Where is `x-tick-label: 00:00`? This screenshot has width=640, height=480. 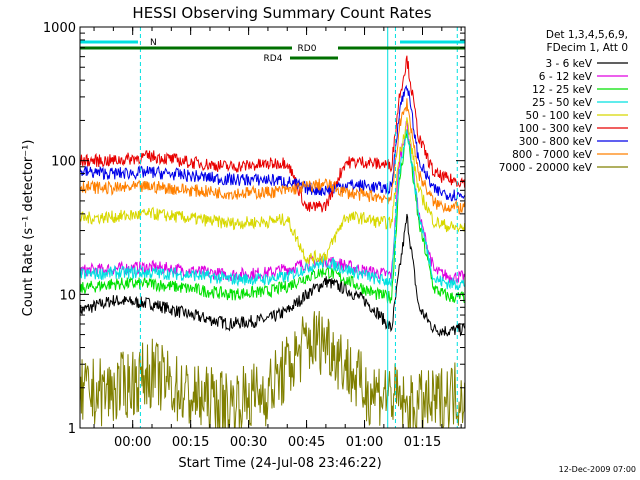 x-tick-label: 00:00 is located at coordinates (132, 442).